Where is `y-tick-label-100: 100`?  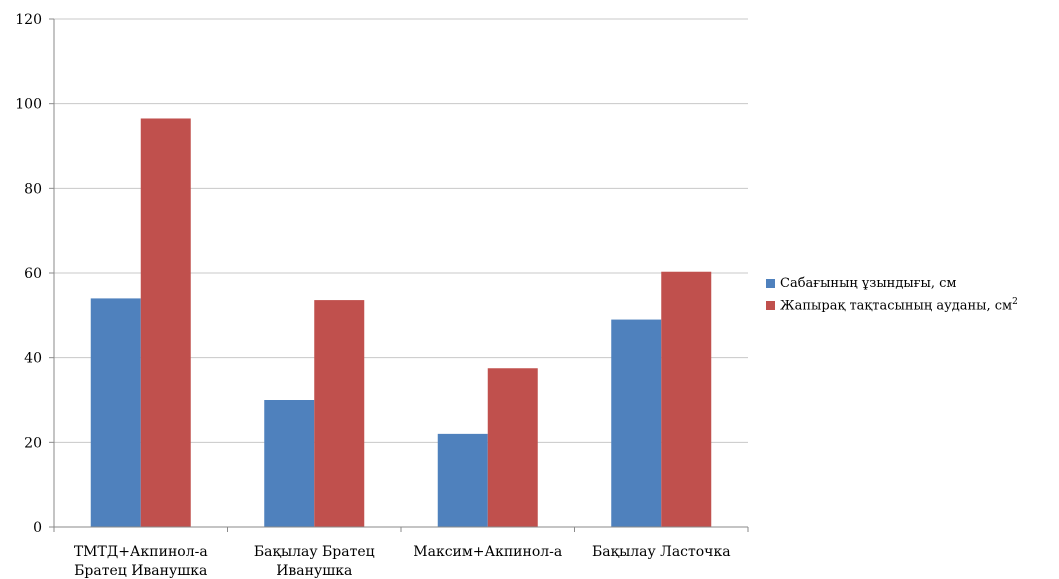
y-tick-label-100: 100 is located at coordinates (28, 105).